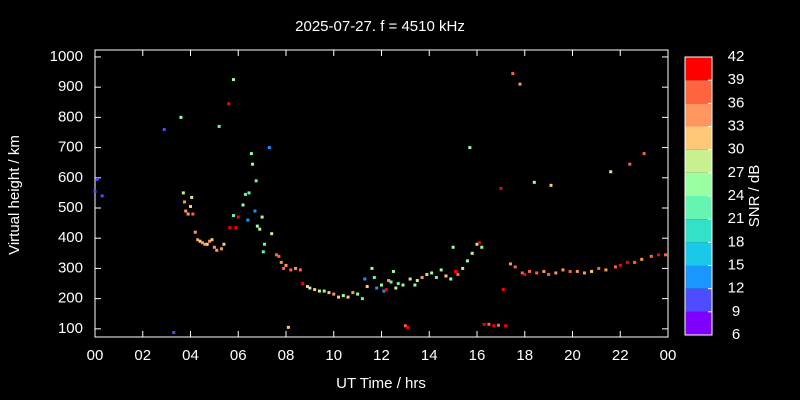 This screenshot has width=800, height=400. What do you see at coordinates (333, 355) in the screenshot?
I see `x-tick-label: 10` at bounding box center [333, 355].